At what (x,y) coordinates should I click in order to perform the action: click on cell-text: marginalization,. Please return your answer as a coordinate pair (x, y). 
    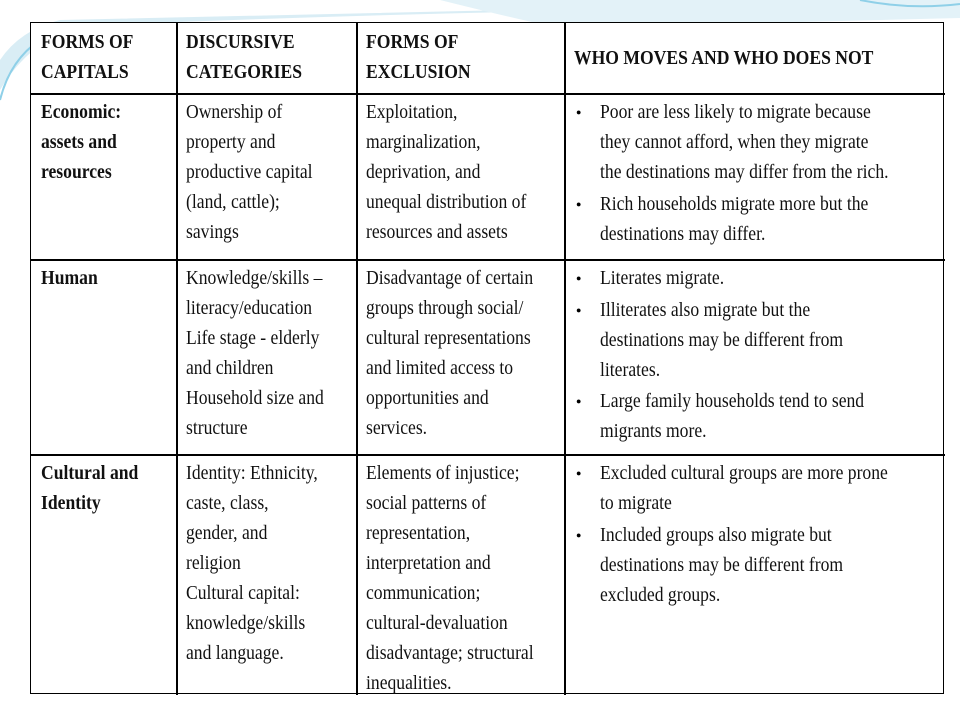
    Looking at the image, I should click on (423, 142).